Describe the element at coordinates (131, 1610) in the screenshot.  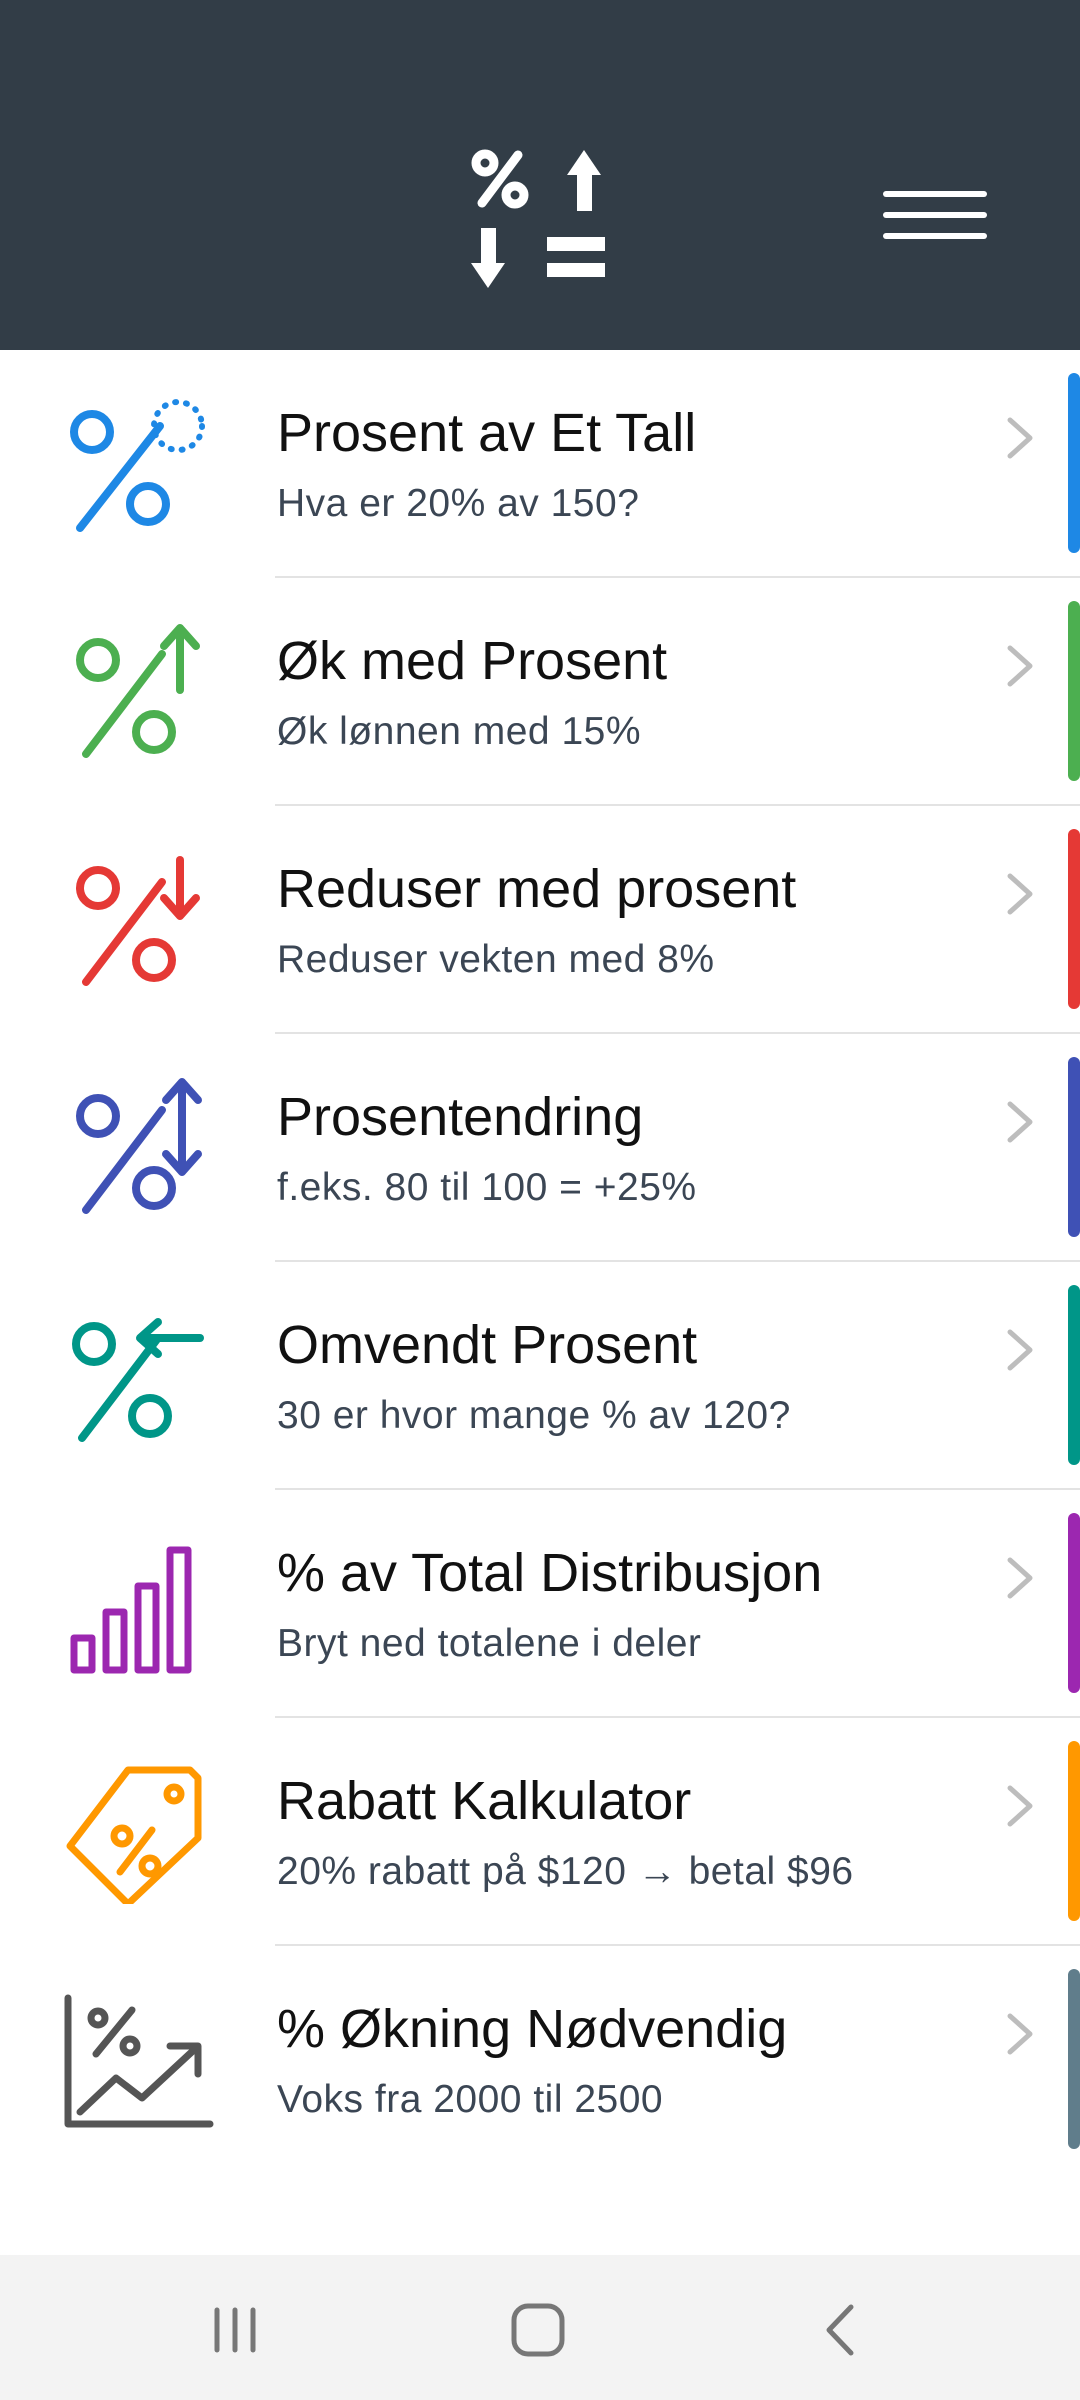
I see `bar-chart-icon` at that location.